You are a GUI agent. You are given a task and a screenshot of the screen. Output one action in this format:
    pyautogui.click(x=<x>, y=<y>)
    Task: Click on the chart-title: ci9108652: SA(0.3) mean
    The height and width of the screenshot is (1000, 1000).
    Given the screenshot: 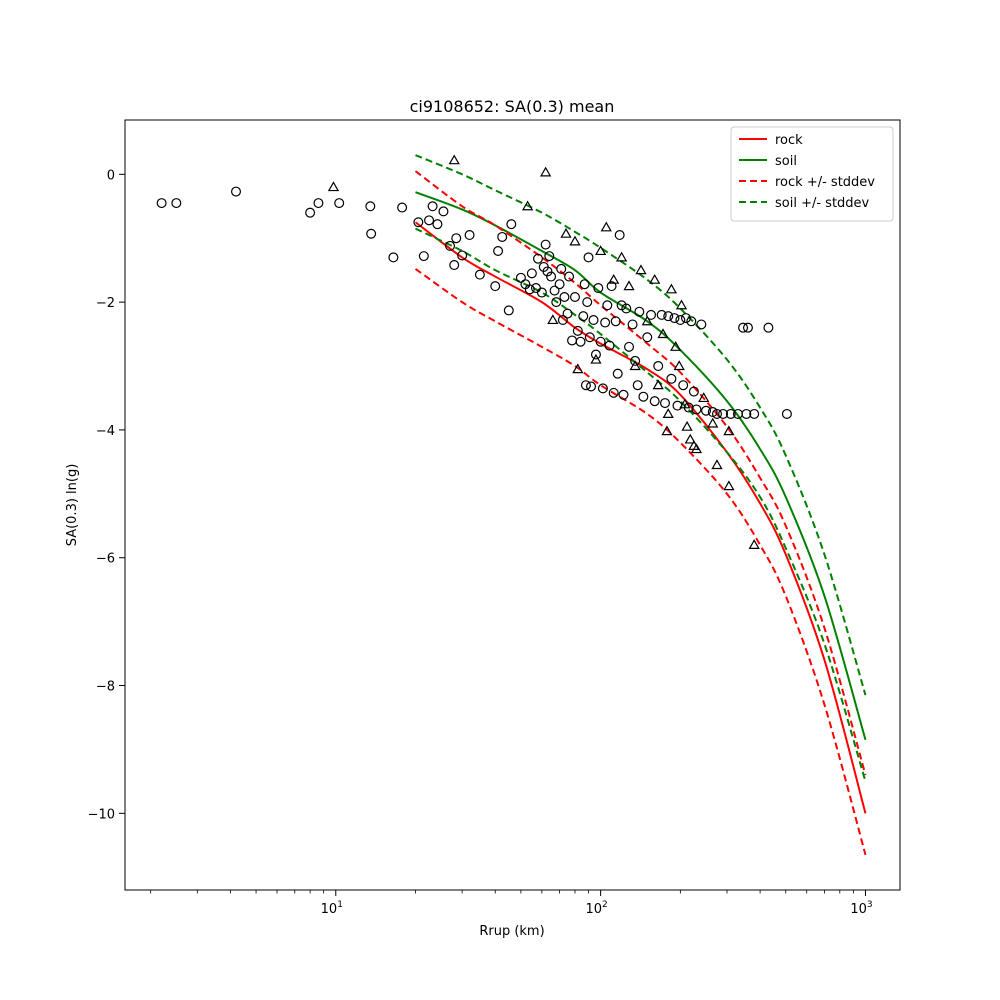 What is the action you would take?
    pyautogui.click(x=512, y=106)
    